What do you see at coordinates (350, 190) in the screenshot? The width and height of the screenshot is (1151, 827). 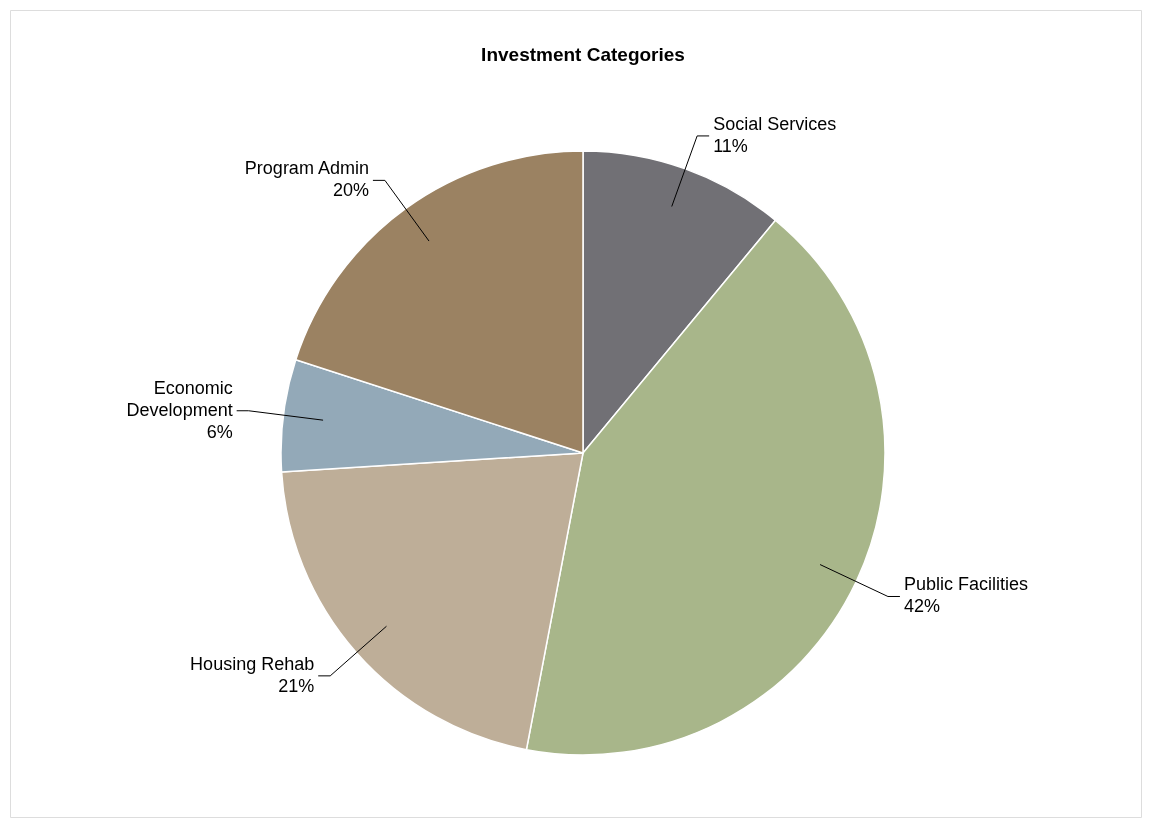 I see `data-label: 20%` at bounding box center [350, 190].